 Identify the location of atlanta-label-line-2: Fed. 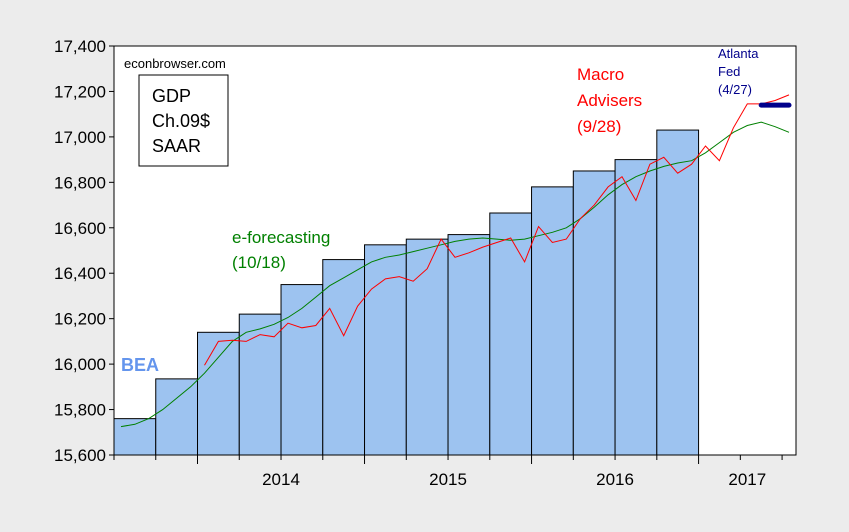
(729, 71).